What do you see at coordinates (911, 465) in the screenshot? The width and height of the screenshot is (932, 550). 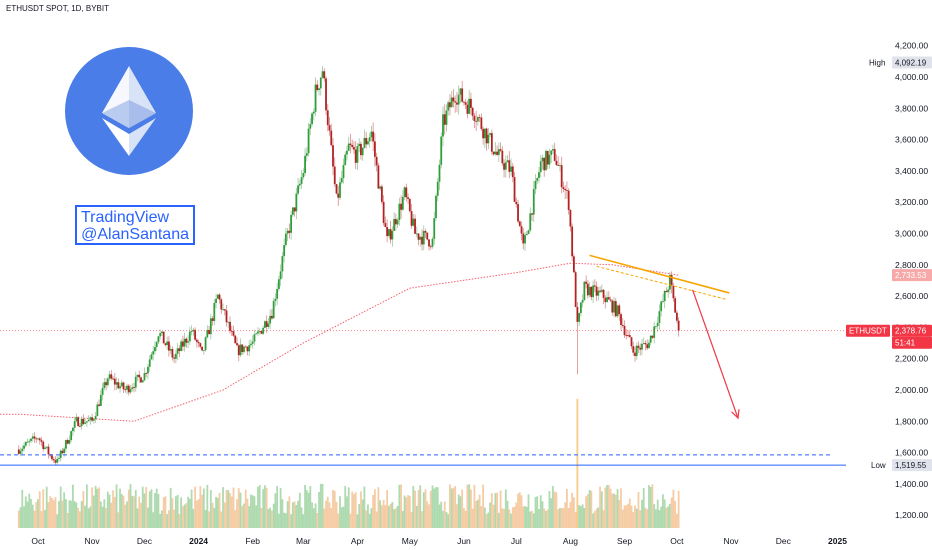 I see `low-value: 1,519.55` at bounding box center [911, 465].